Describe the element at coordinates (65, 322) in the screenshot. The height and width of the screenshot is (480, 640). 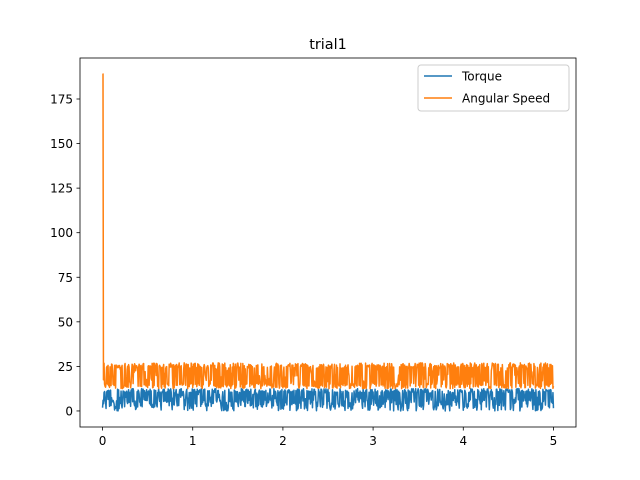
I see `y-tick-label: 50` at that location.